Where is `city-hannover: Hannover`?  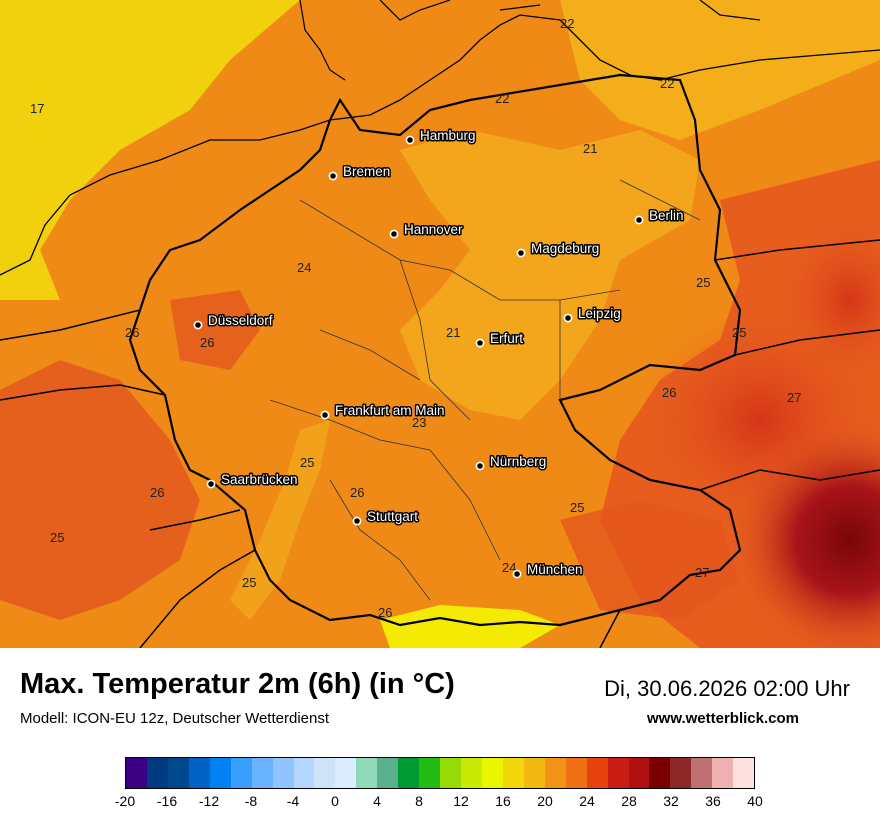
city-hannover: Hannover is located at coordinates (427, 230).